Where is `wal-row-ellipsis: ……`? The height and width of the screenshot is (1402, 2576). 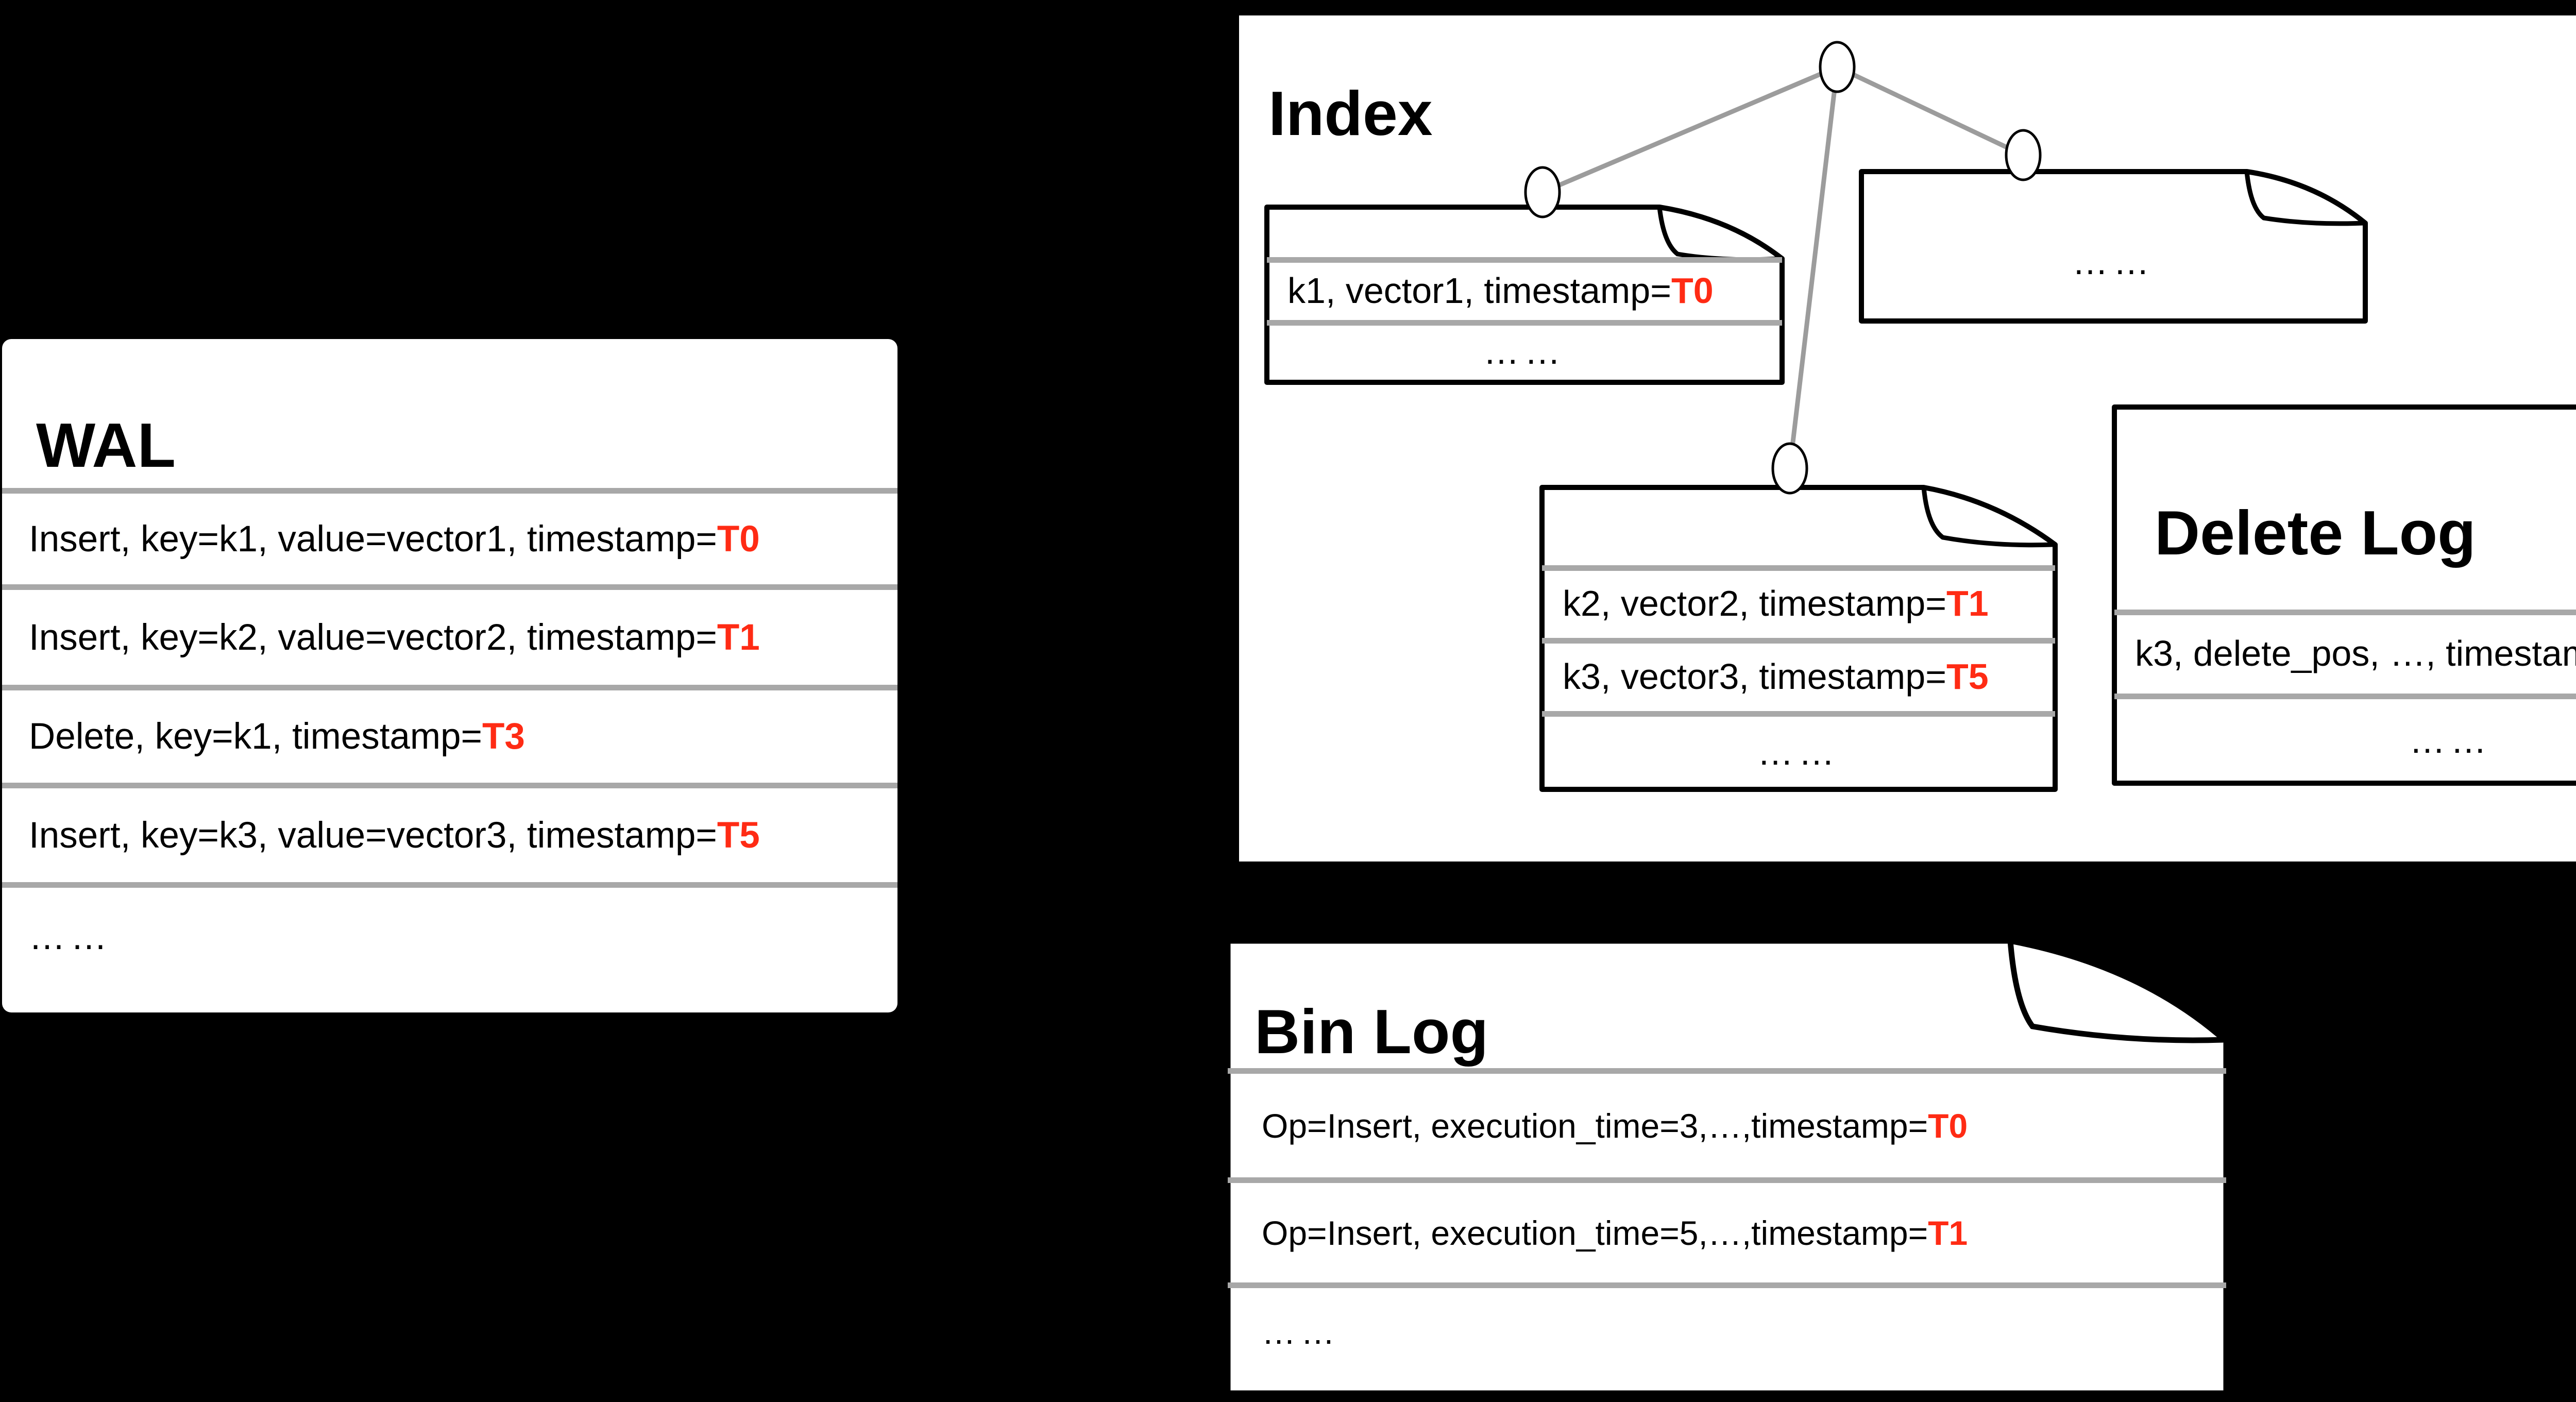
wal-row-ellipsis: …… is located at coordinates (449, 937).